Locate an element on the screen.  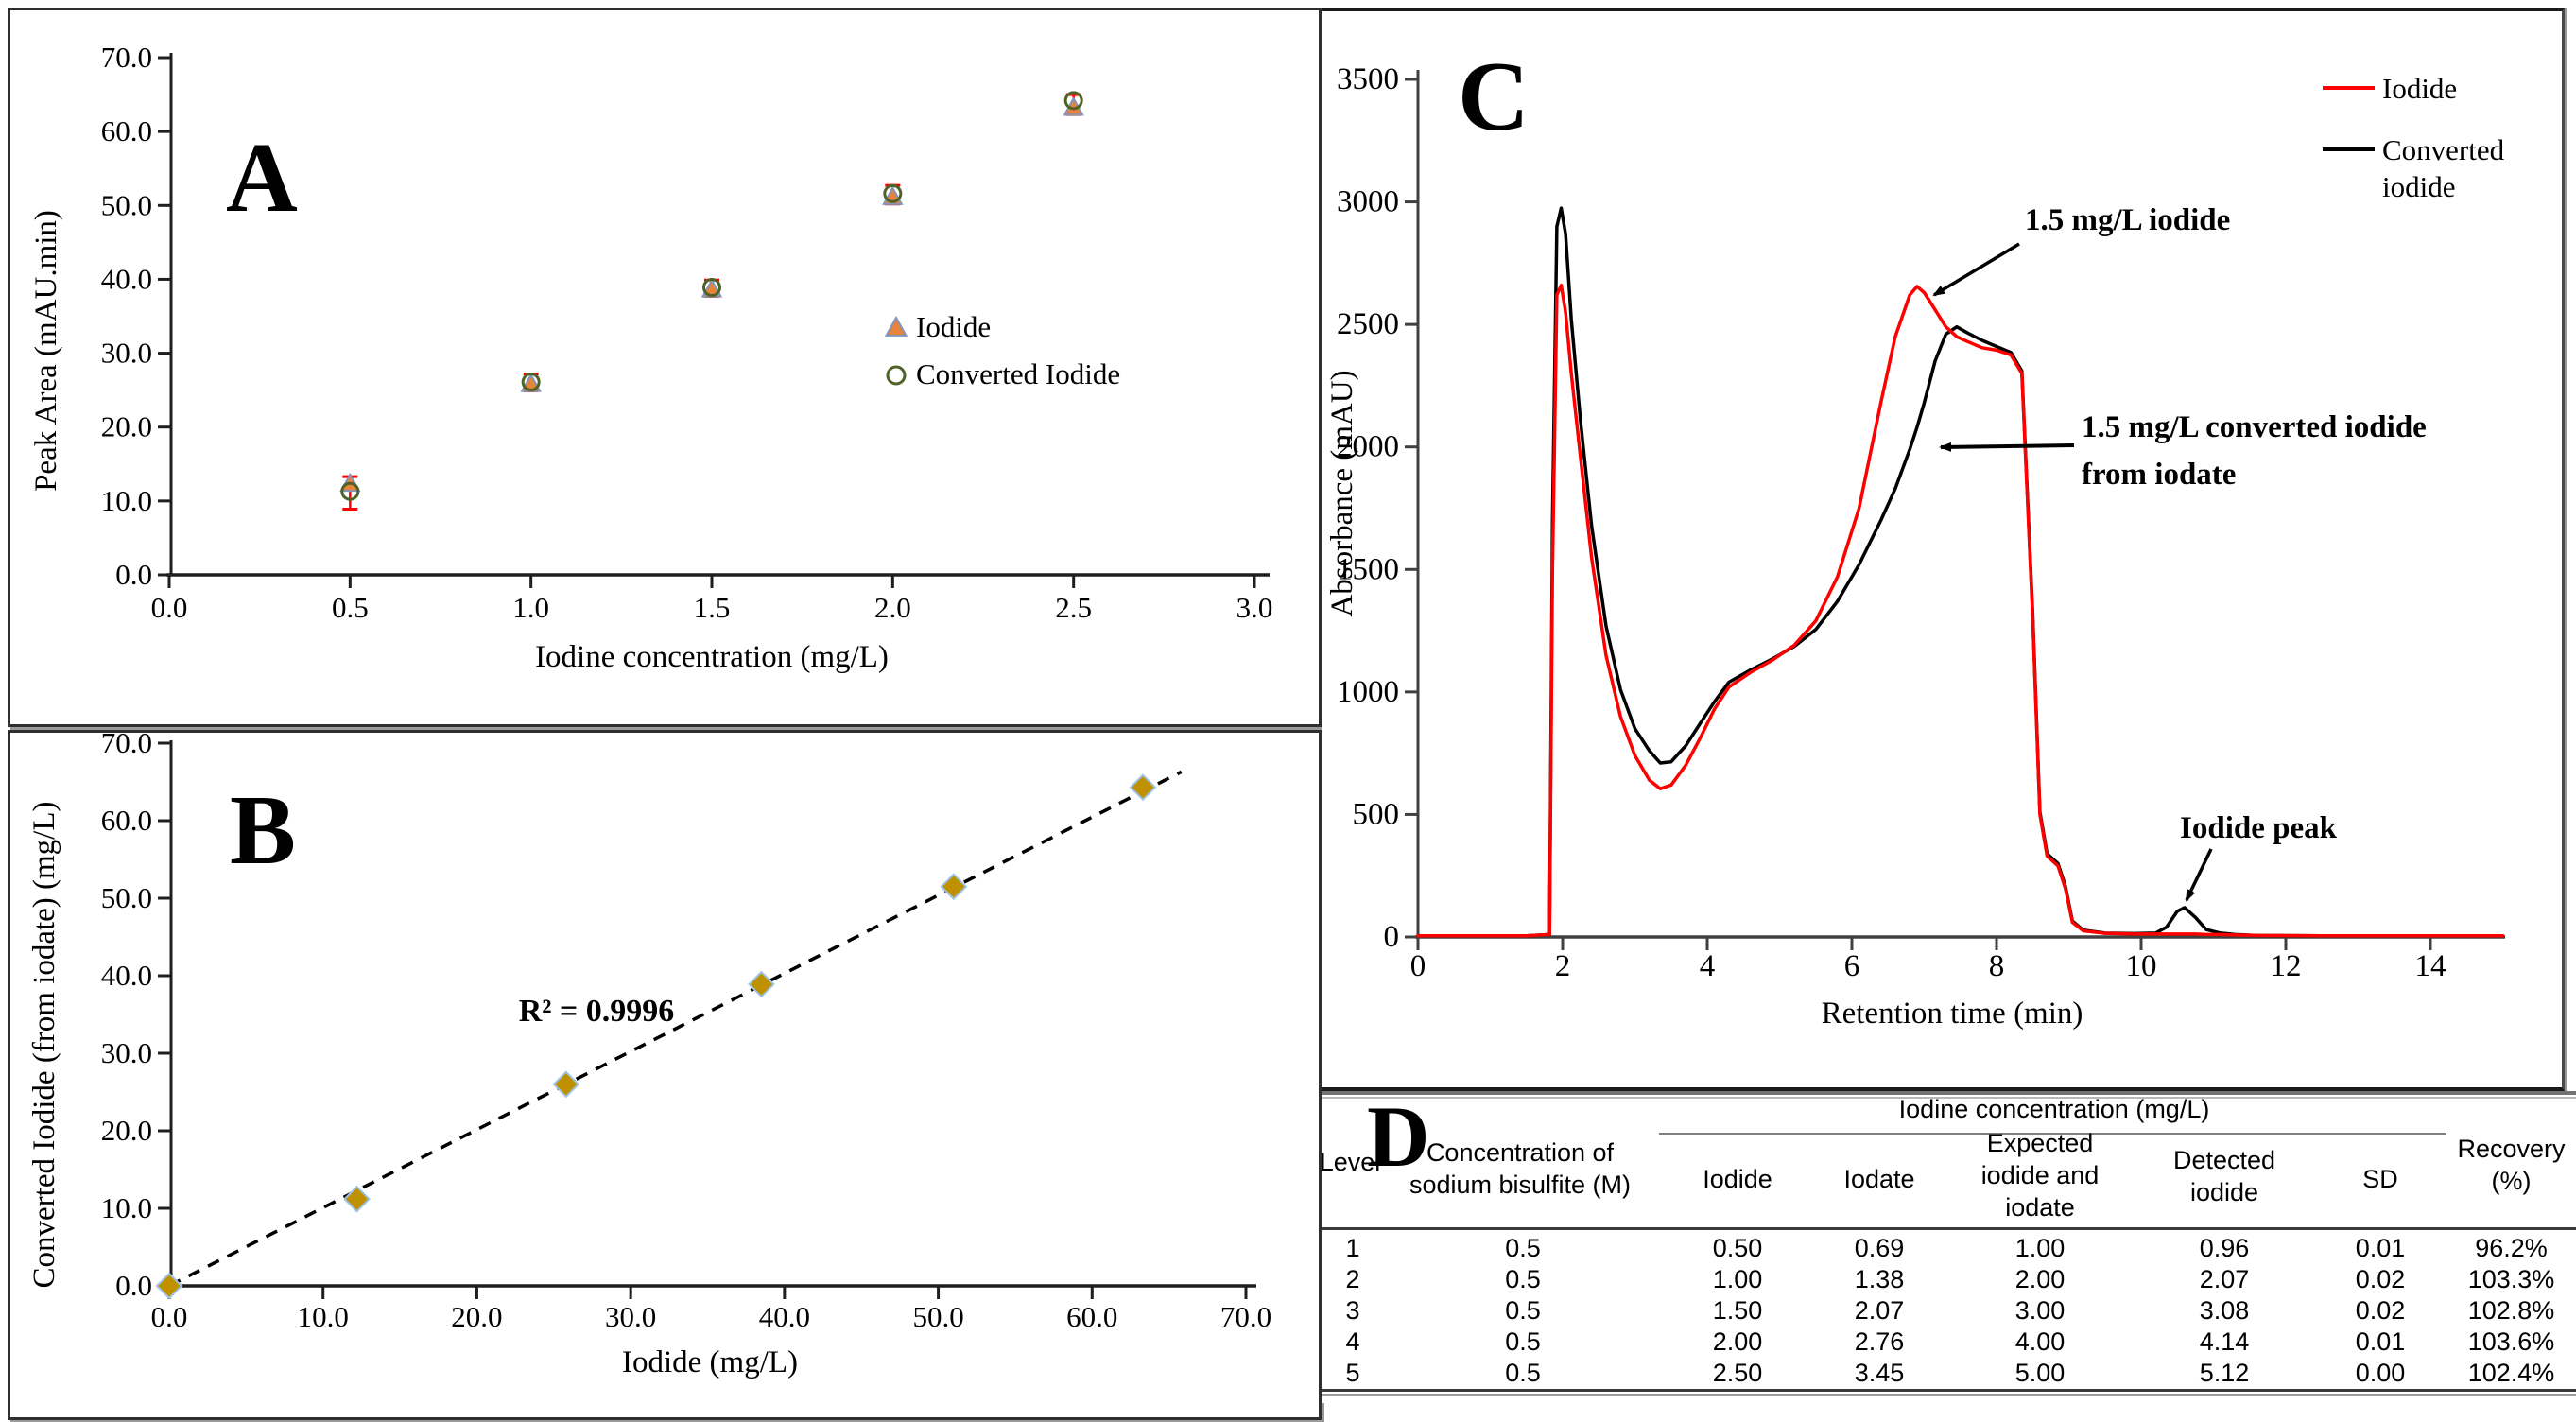
y-tick-label: 1500 is located at coordinates (1368, 569).